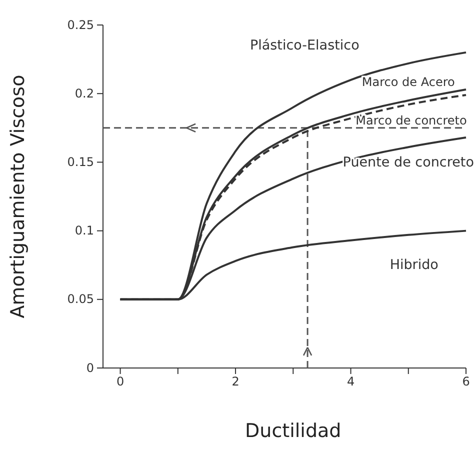 The height and width of the screenshot is (455, 476). What do you see at coordinates (84, 231) in the screenshot?
I see `y-tick-label: 0.1` at bounding box center [84, 231].